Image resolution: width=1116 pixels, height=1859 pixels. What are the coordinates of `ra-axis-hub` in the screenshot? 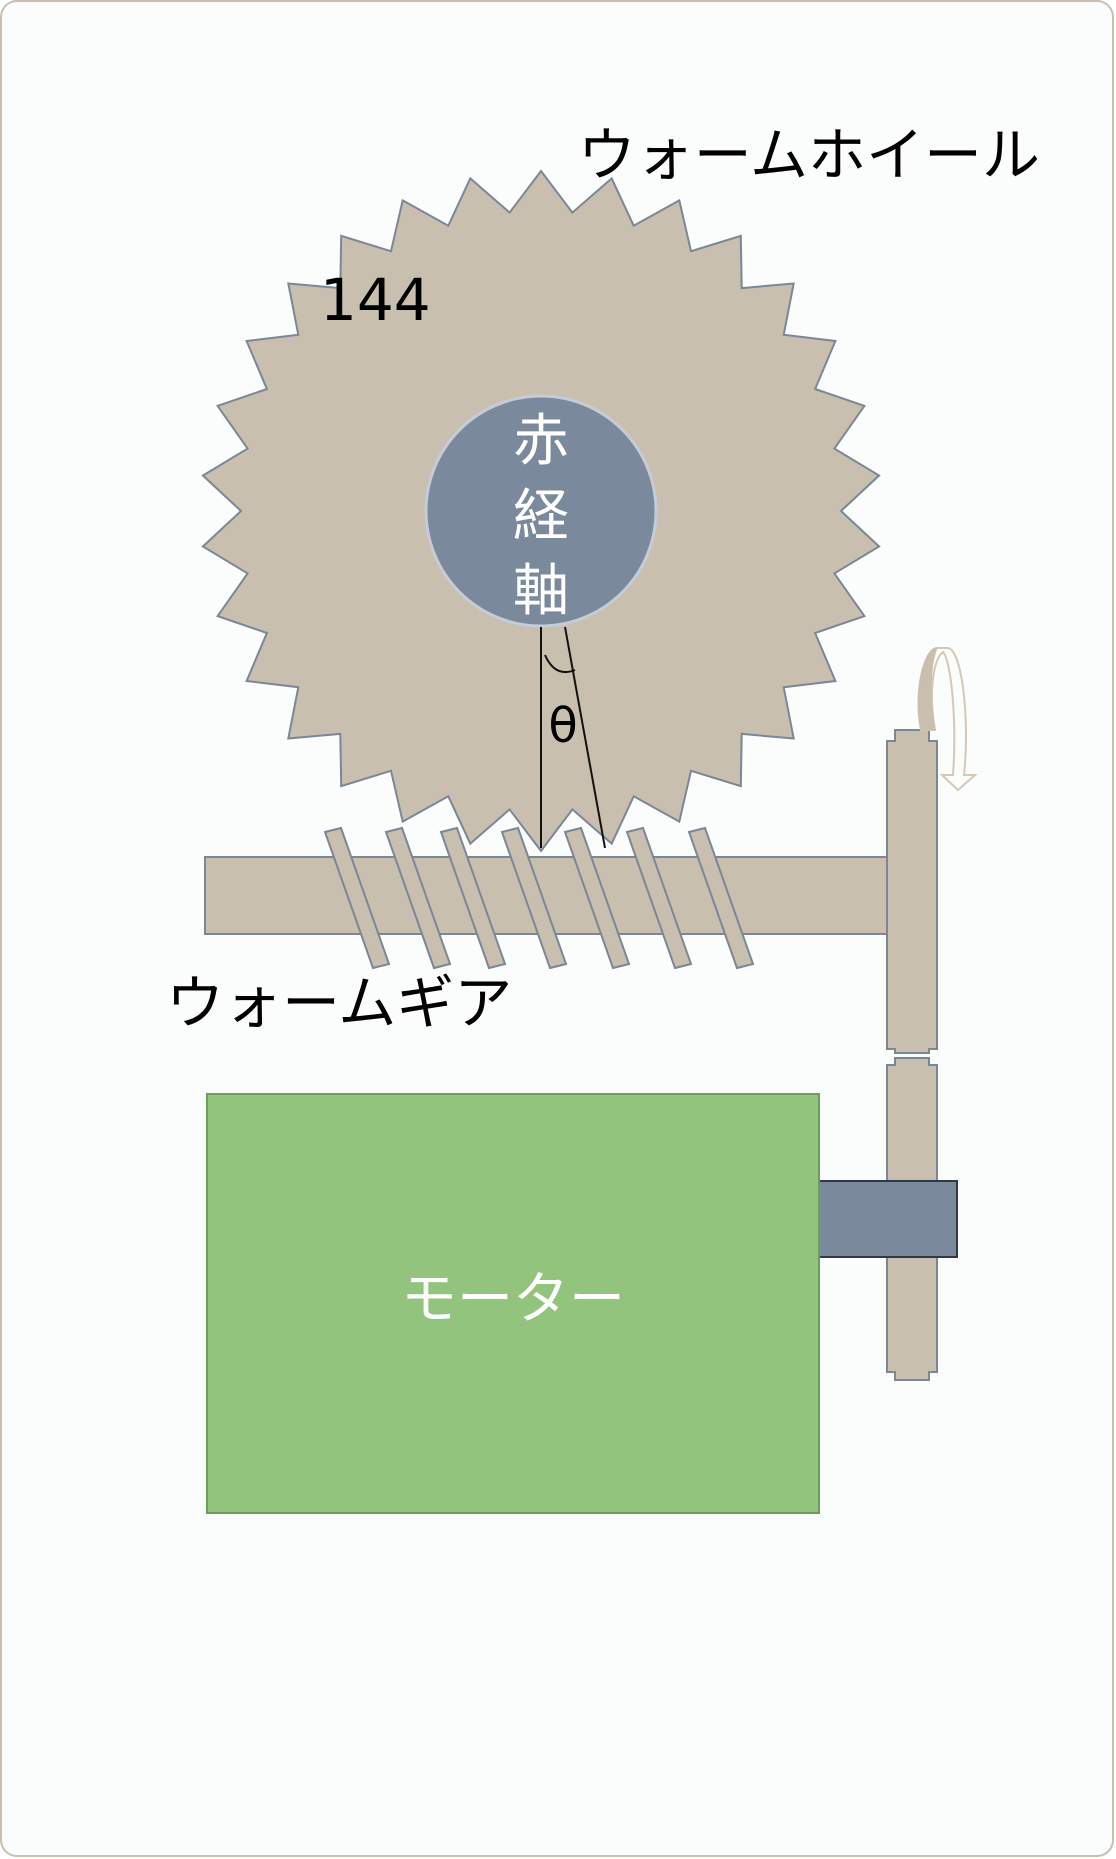 It's located at (541, 511).